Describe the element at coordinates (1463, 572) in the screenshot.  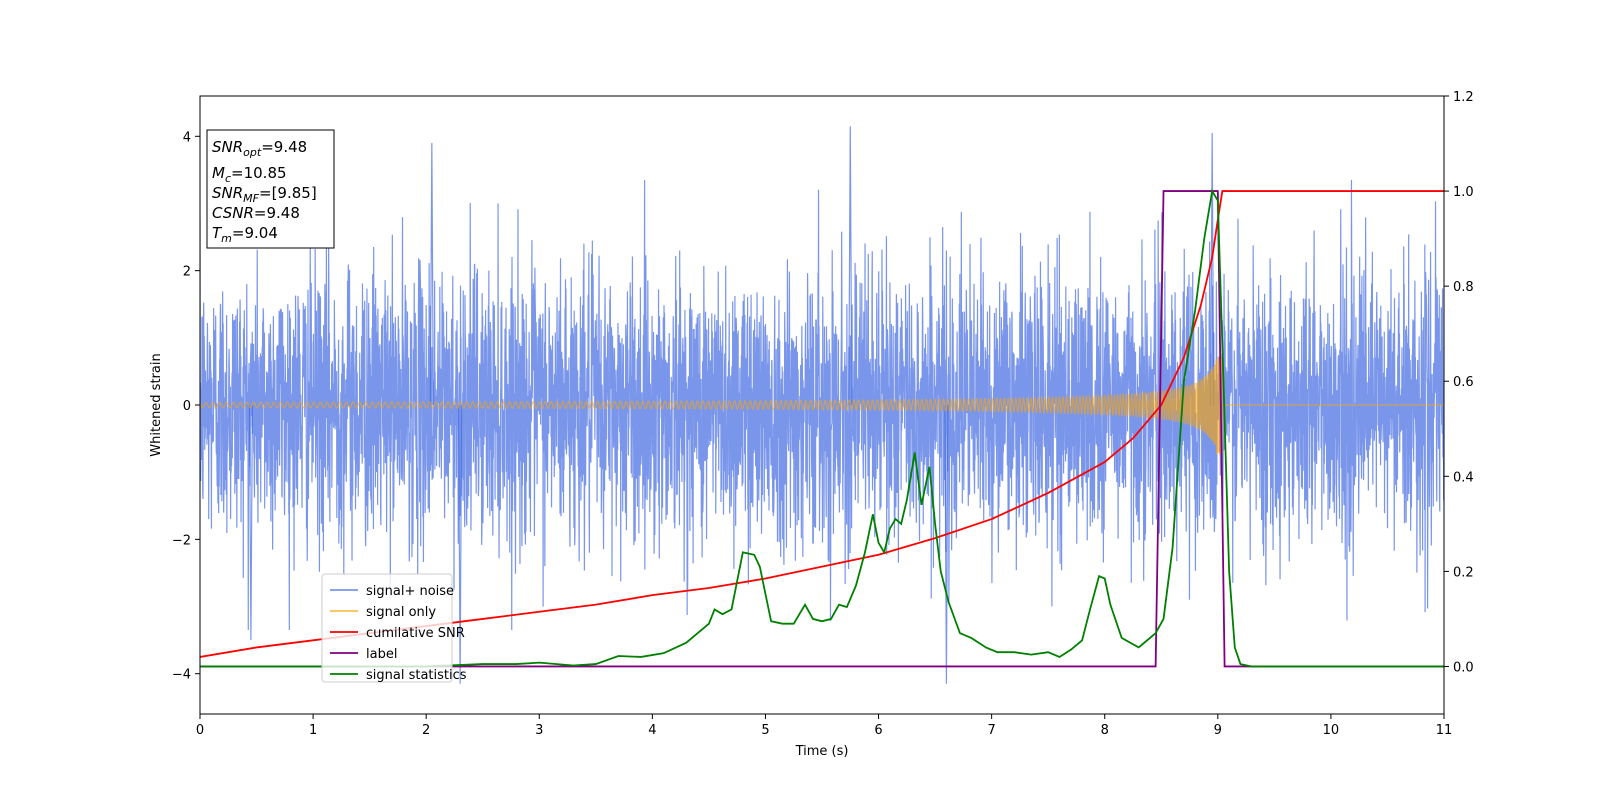
I see `right-y-tick-label: 0.2` at that location.